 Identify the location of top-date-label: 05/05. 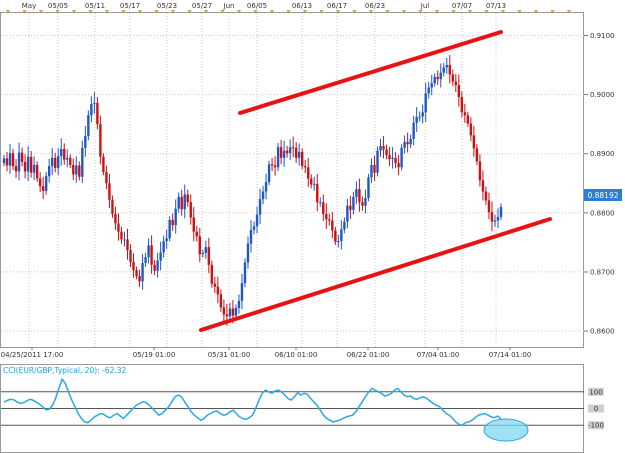
(58, 6).